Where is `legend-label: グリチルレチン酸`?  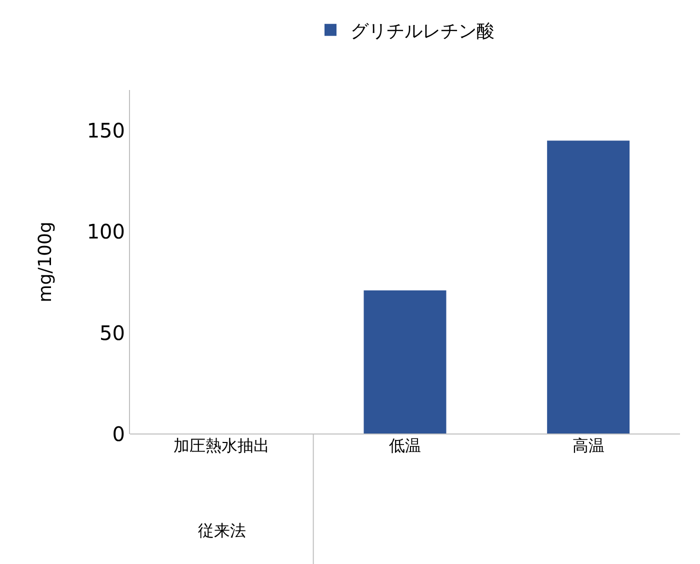
legend-label: グリチルレチン酸 is located at coordinates (422, 31).